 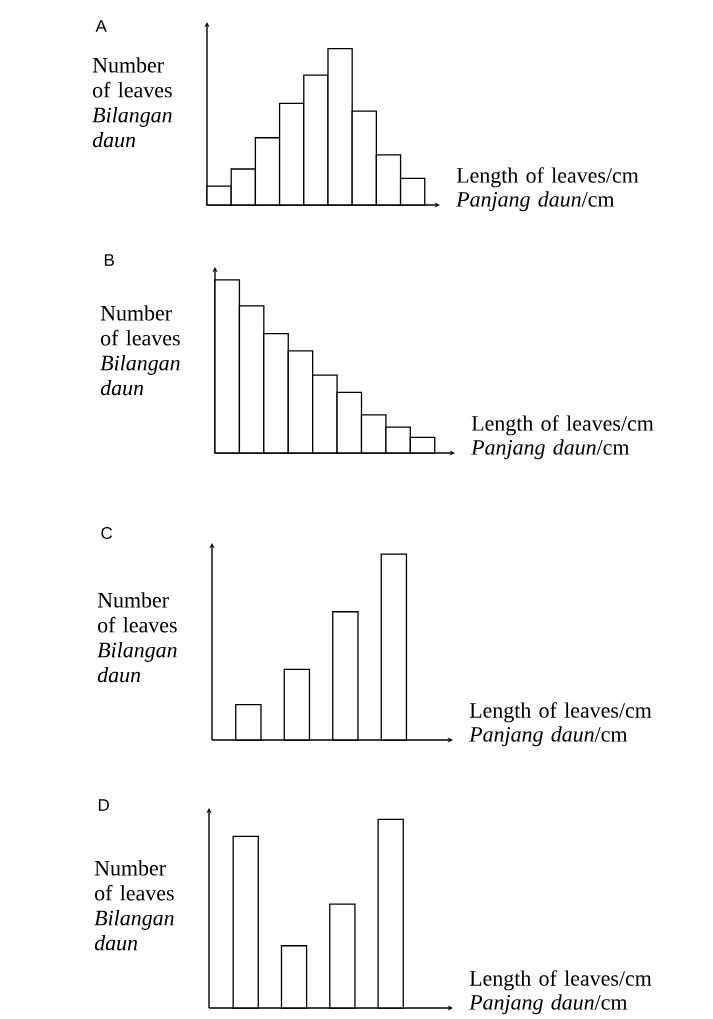 I want to click on chart-title: C, so click(x=107, y=533).